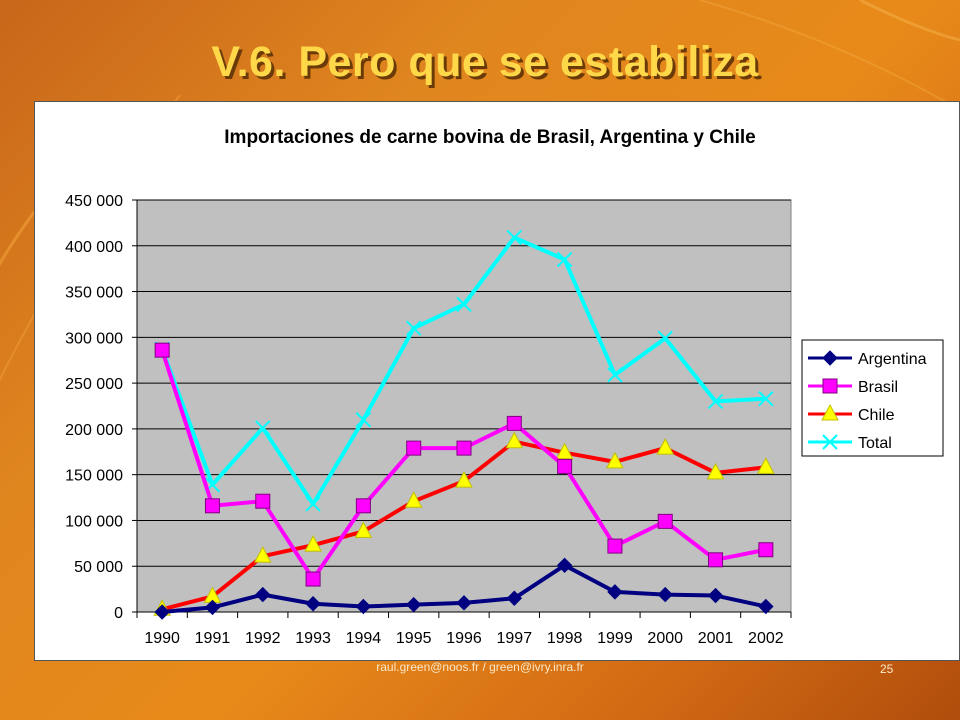  Describe the element at coordinates (213, 638) in the screenshot. I see `x-tick-label: 1991` at that location.